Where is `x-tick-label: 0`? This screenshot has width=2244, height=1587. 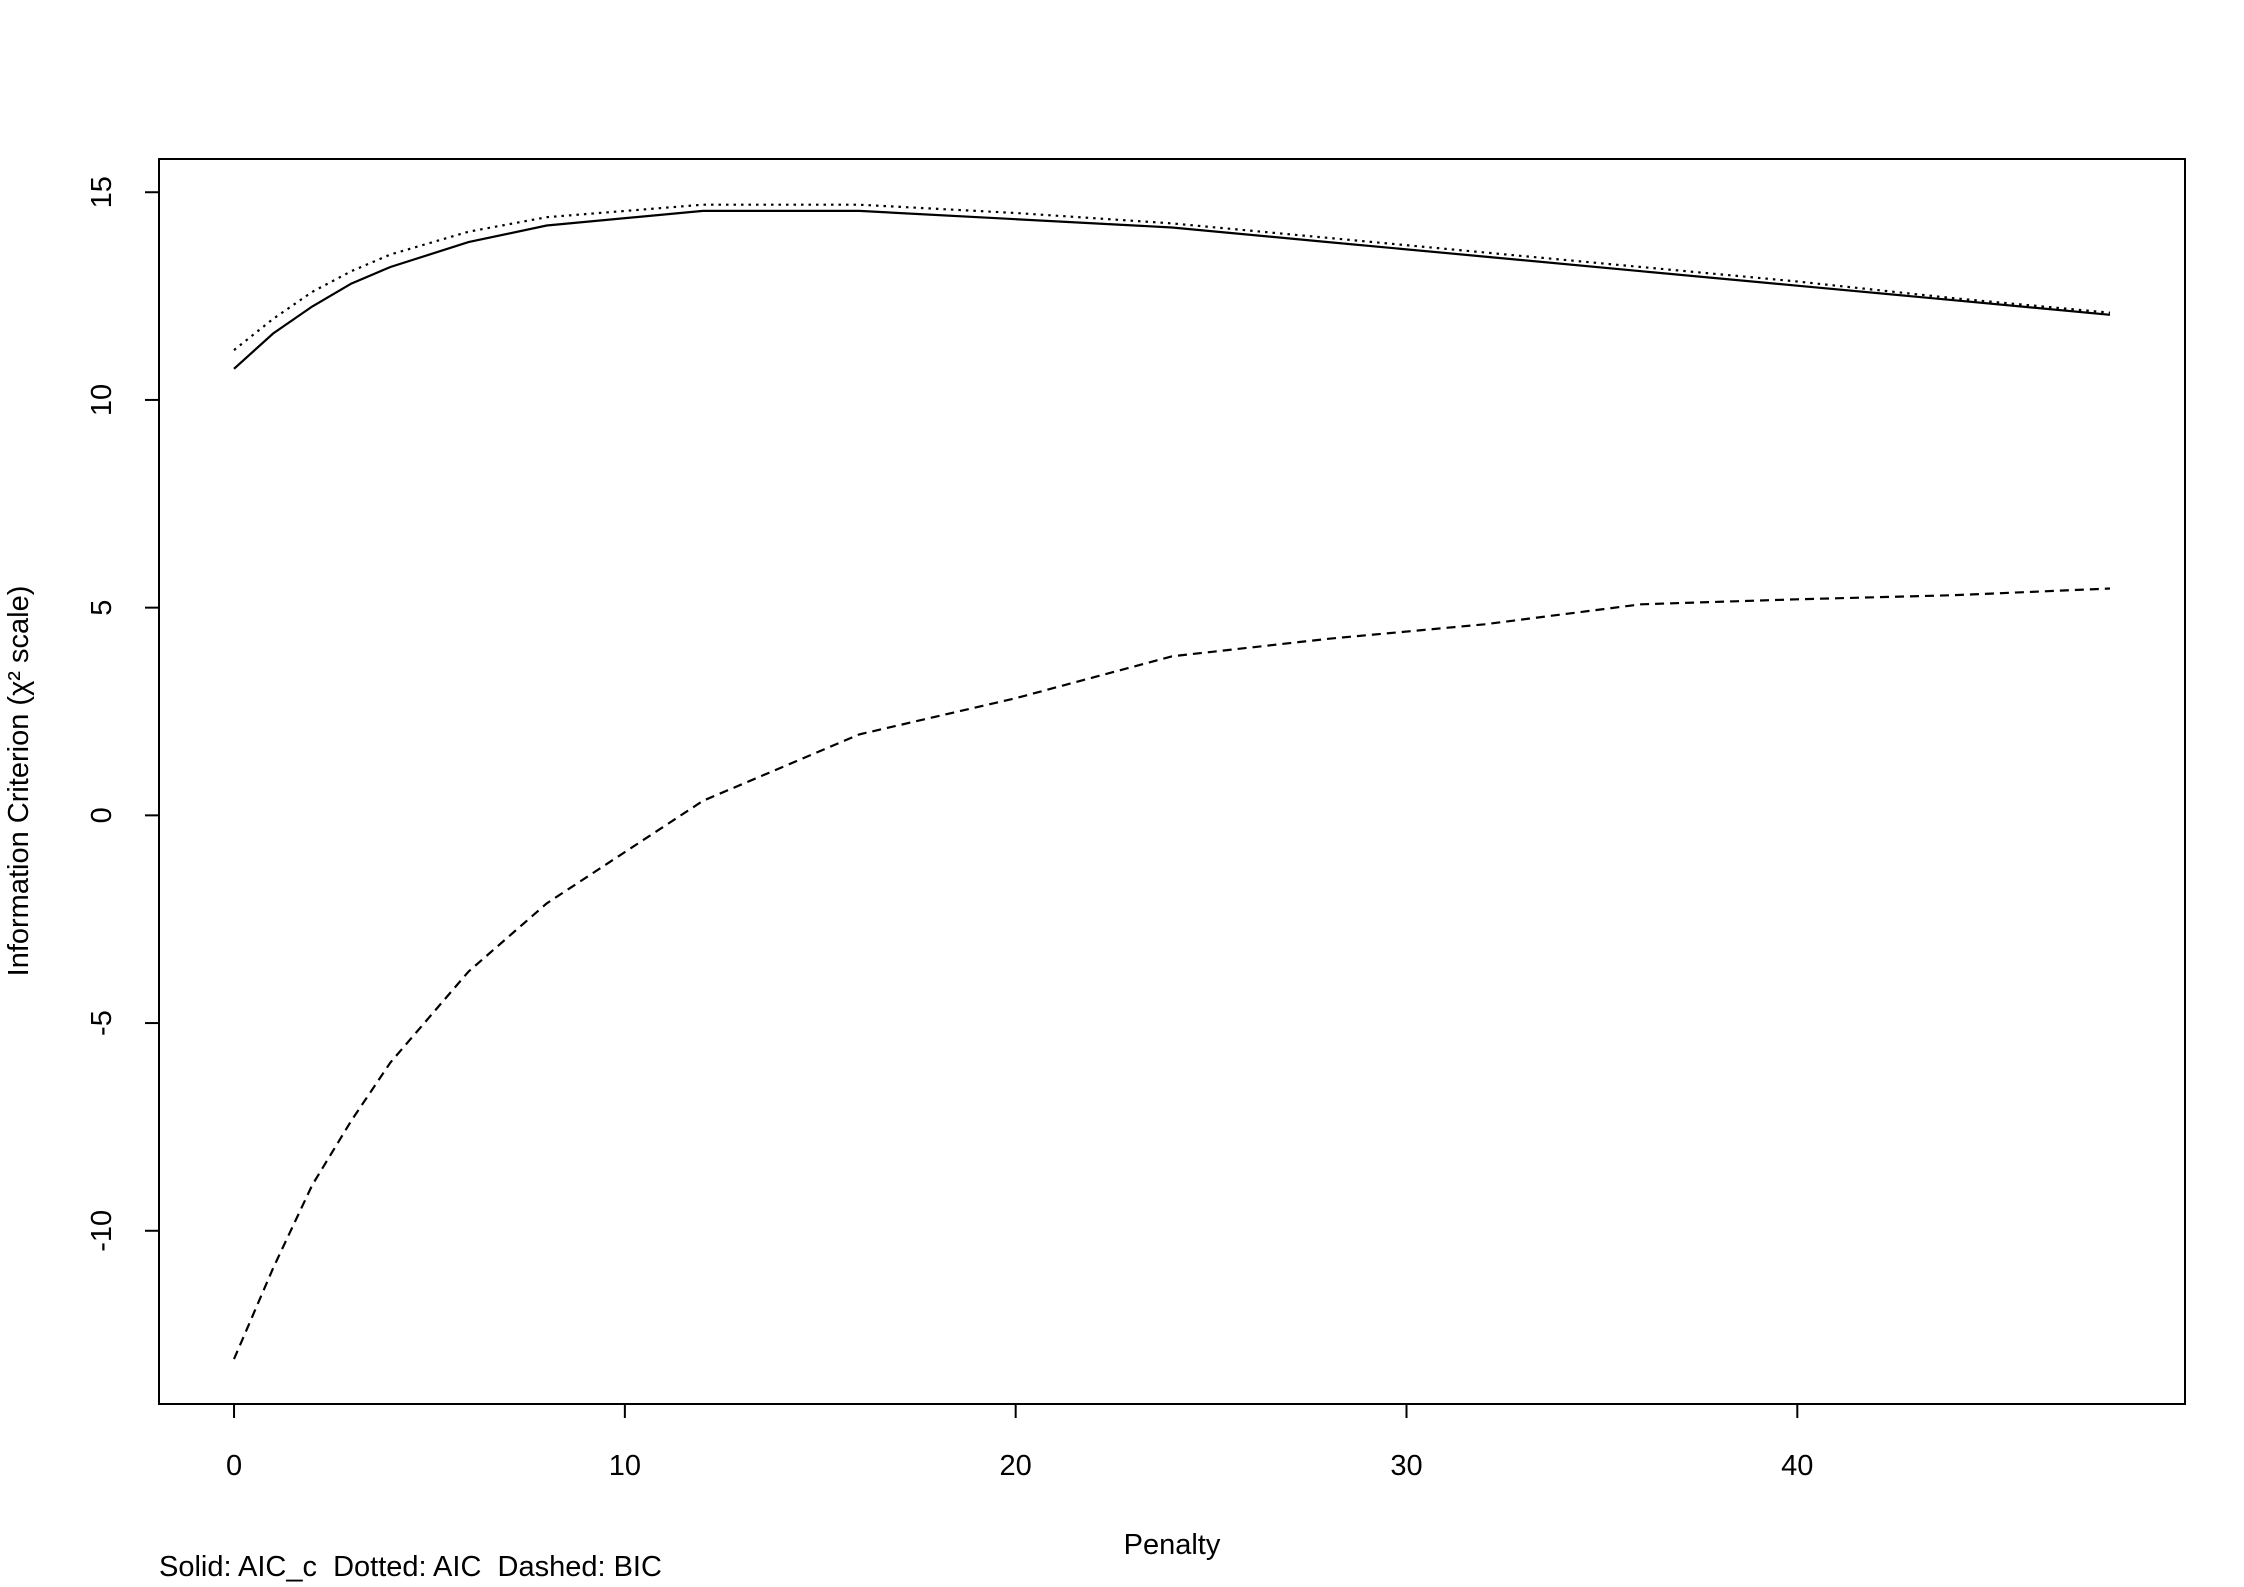 x-tick-label: 0 is located at coordinates (234, 1466).